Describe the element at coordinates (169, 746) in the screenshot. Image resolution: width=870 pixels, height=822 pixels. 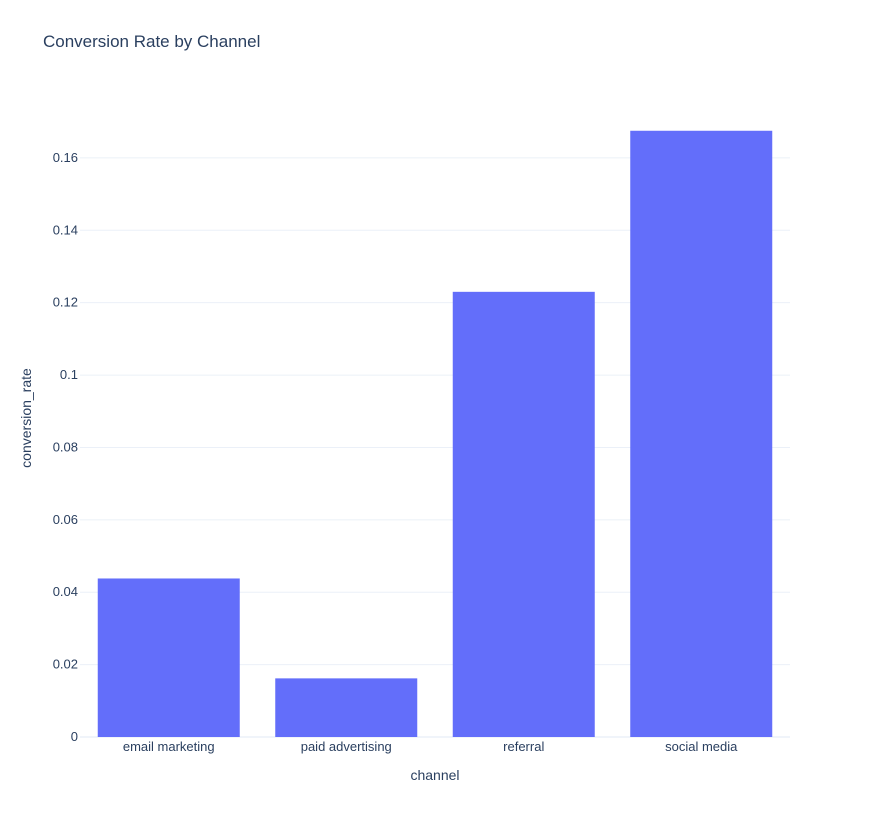
I see `x-tick-label: email marketing` at that location.